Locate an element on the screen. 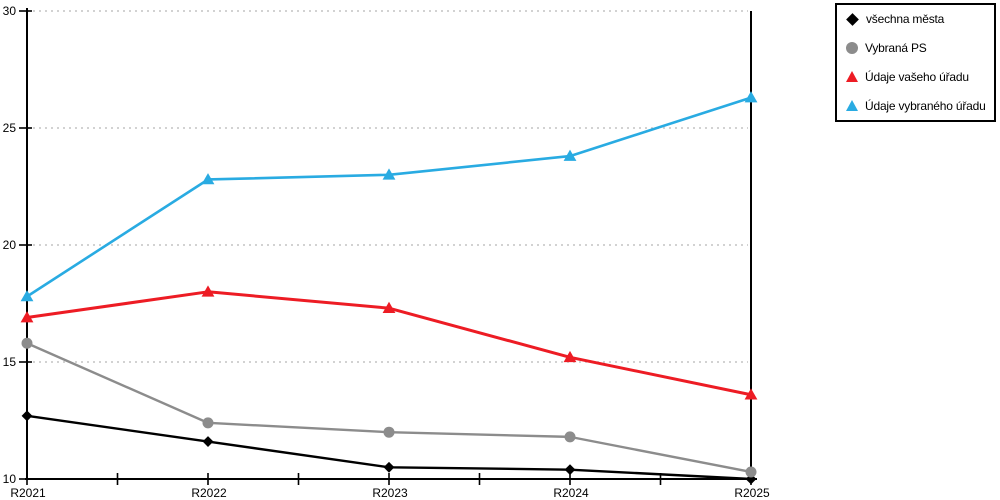  x-tick-label: R2022 is located at coordinates (209, 493).